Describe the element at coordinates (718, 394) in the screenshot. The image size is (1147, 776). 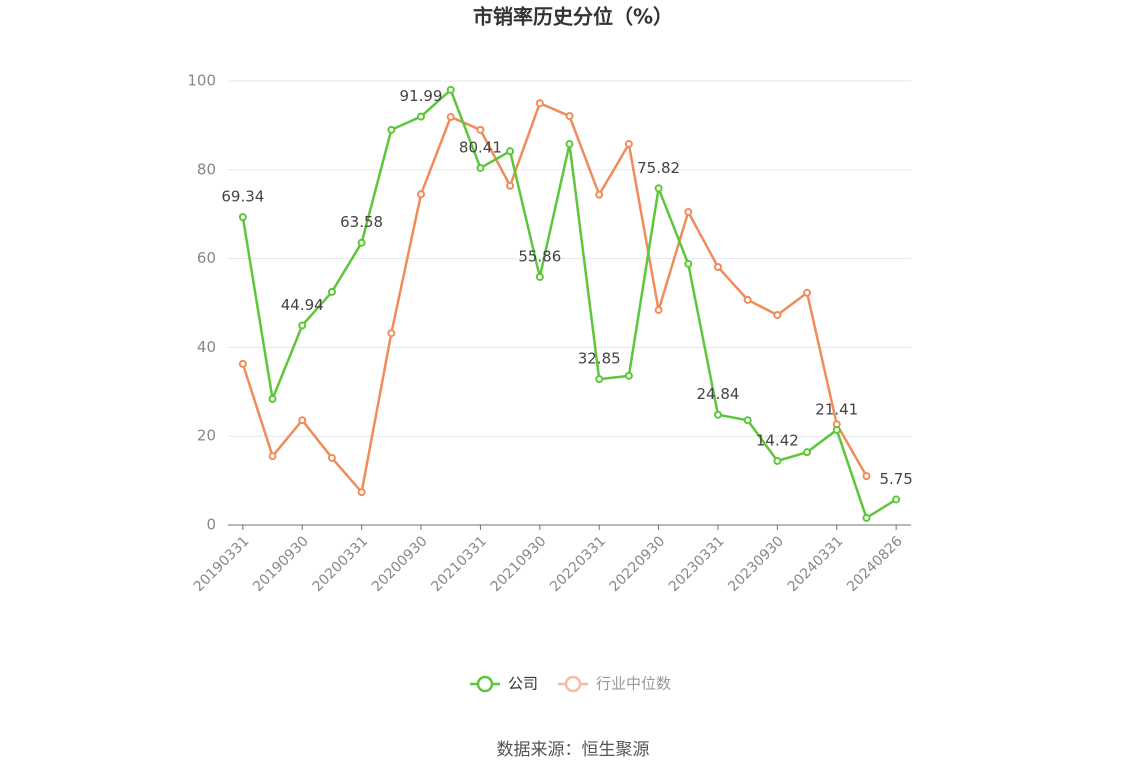
I see `data-label: 24.84` at that location.